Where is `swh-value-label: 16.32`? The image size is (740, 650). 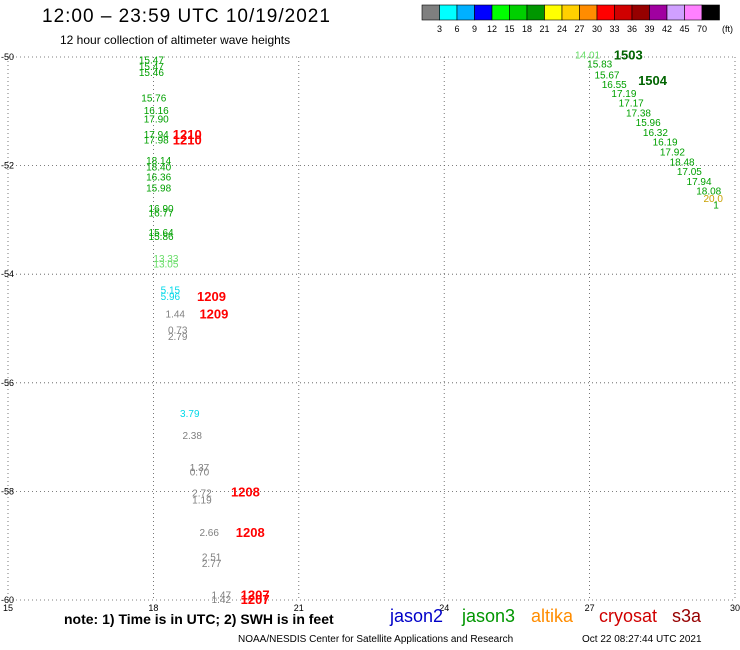 swh-value-label: 16.32 is located at coordinates (655, 133).